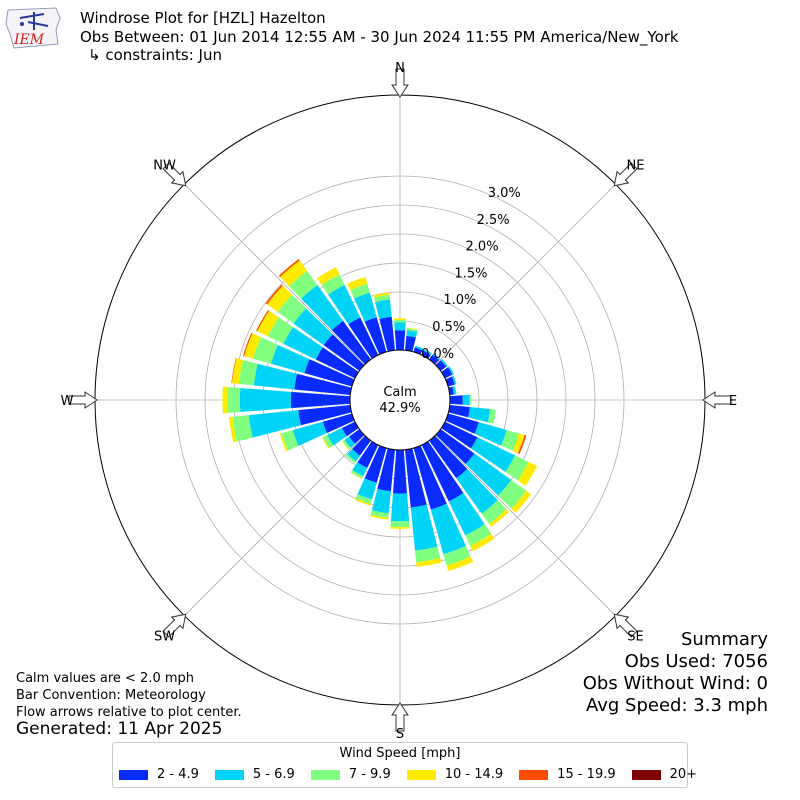 The image size is (800, 800). I want to click on flow-arrow-S, so click(400, 717).